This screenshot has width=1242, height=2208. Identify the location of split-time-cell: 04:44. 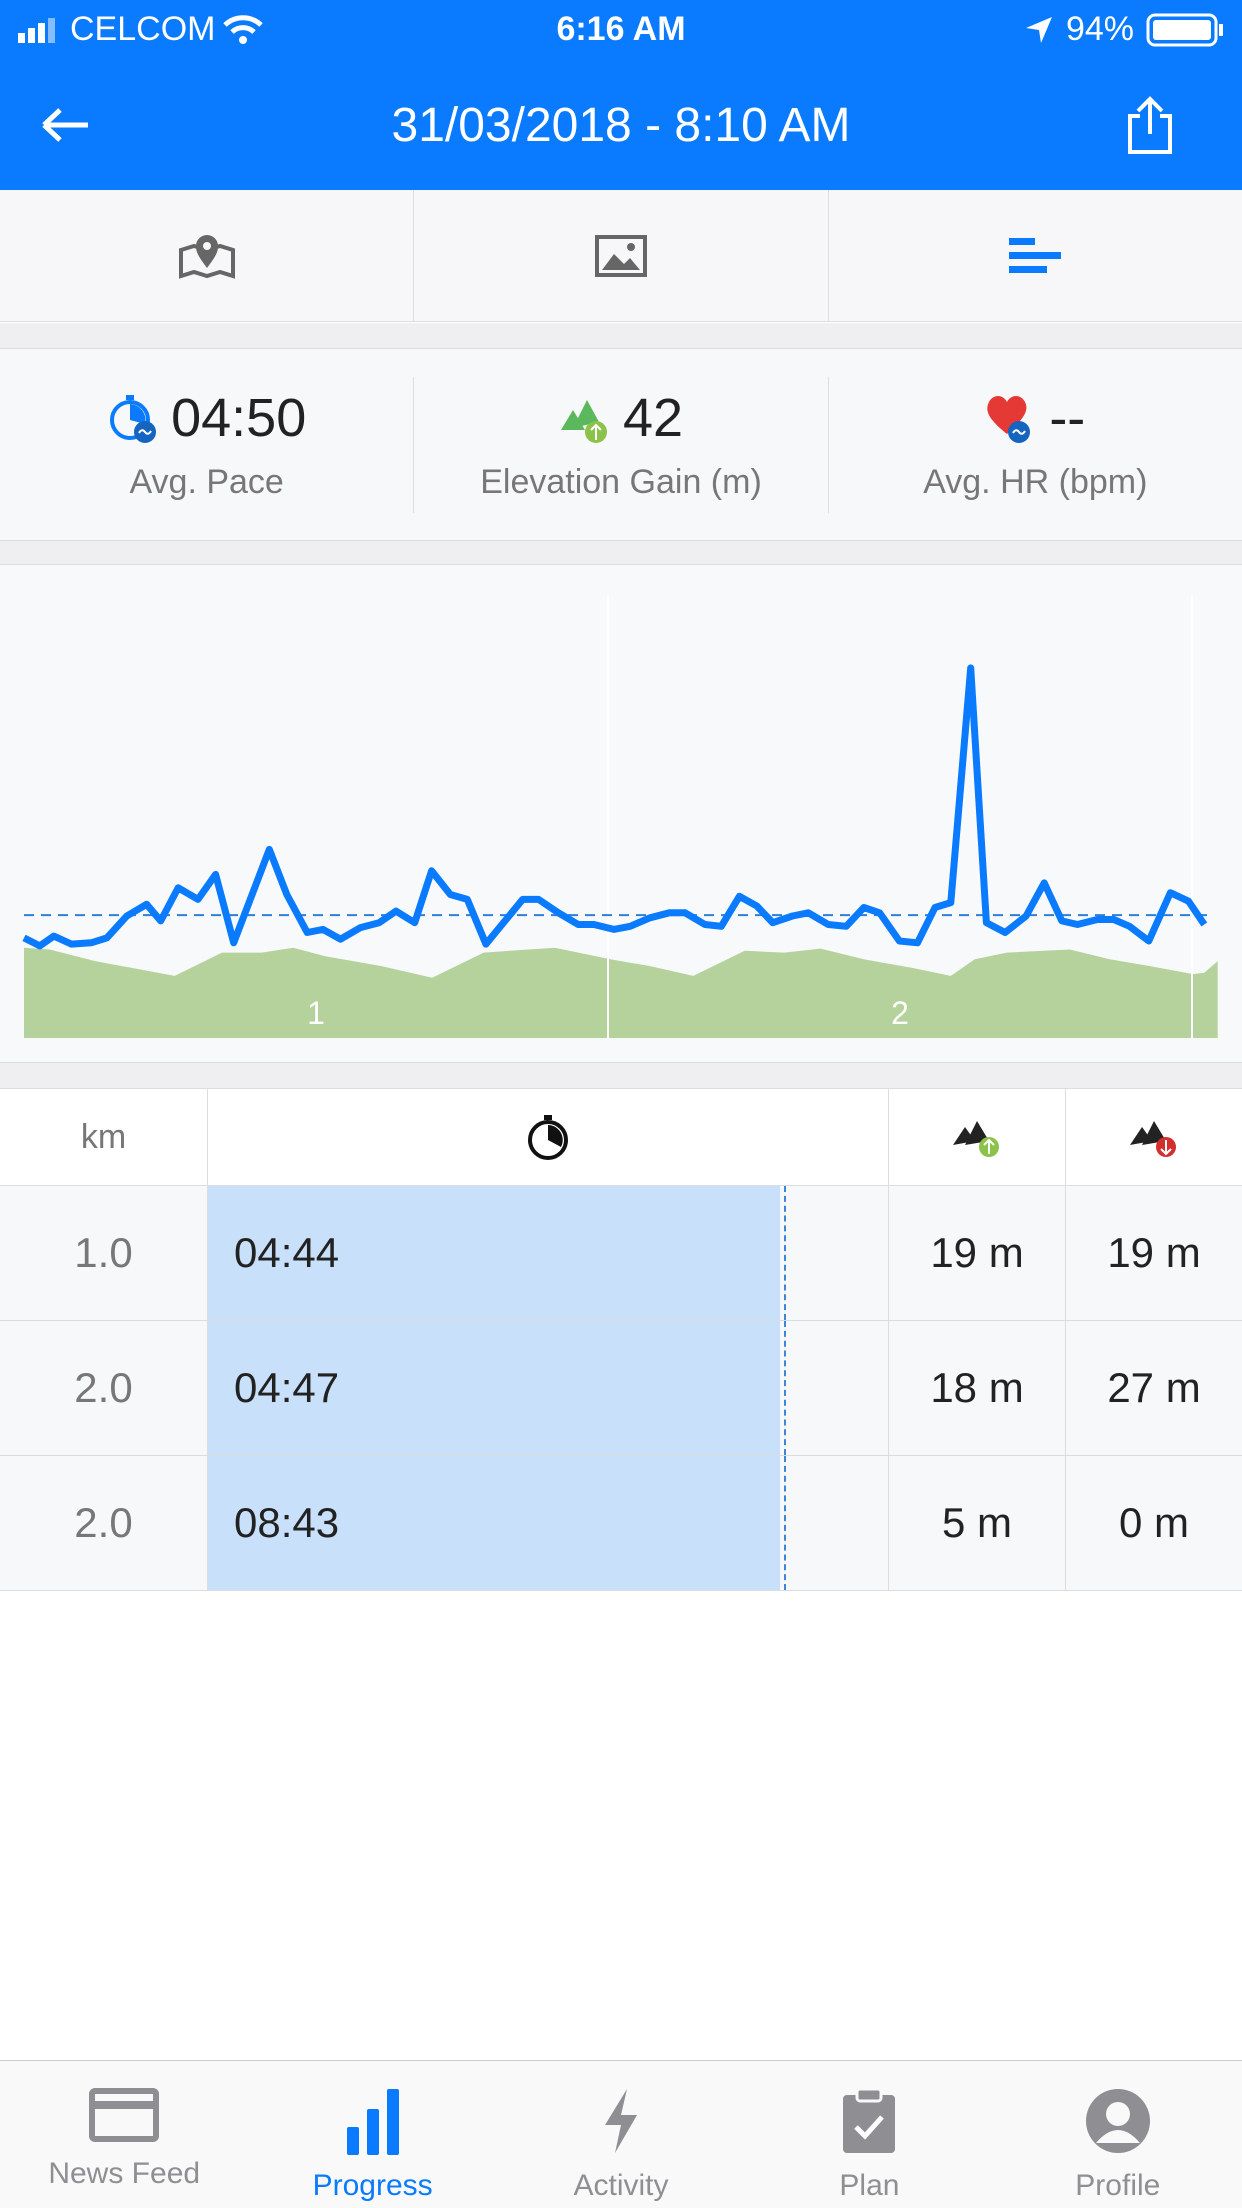
(548, 1253).